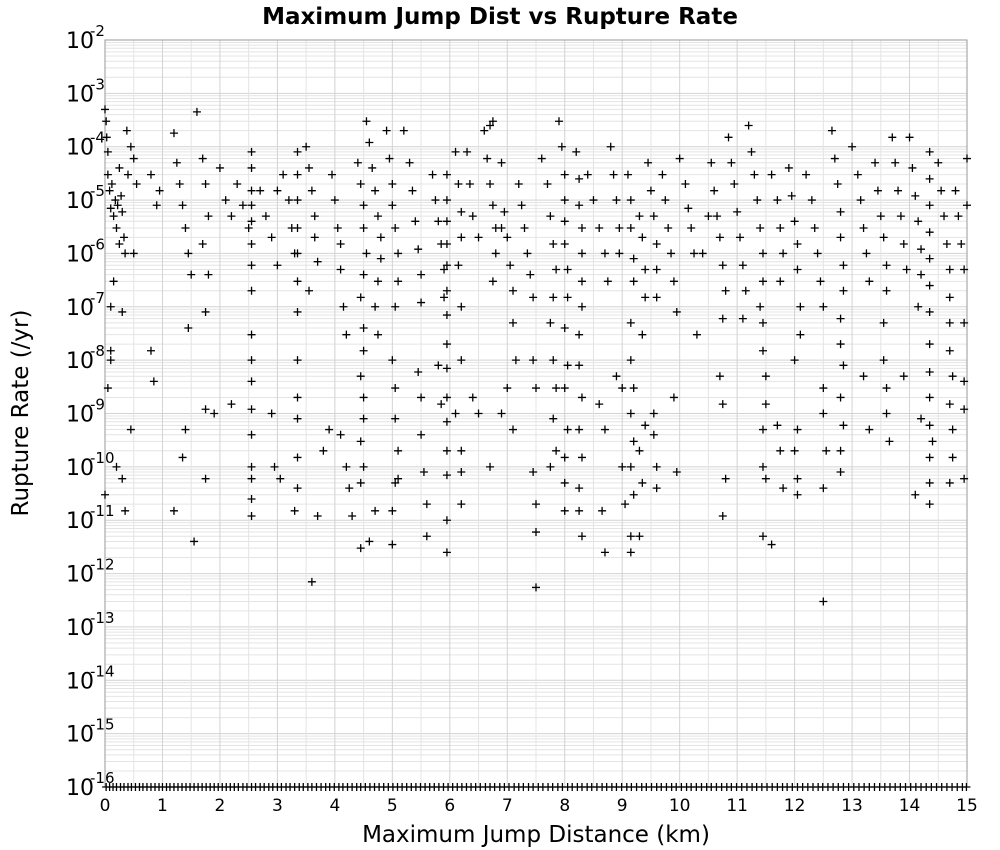 This screenshot has height=850, width=1000. I want to click on y-tick-exponent: -13, so click(102, 618).